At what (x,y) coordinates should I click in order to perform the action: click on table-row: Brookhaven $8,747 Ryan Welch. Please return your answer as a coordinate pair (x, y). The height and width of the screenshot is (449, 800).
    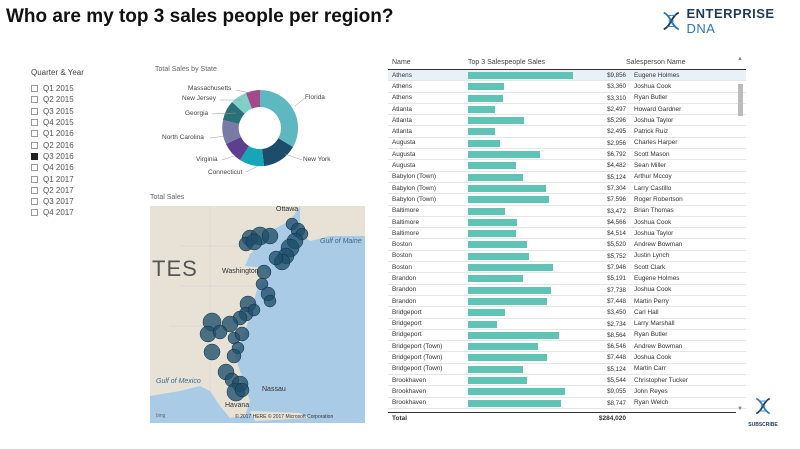
    Looking at the image, I should click on (567, 403).